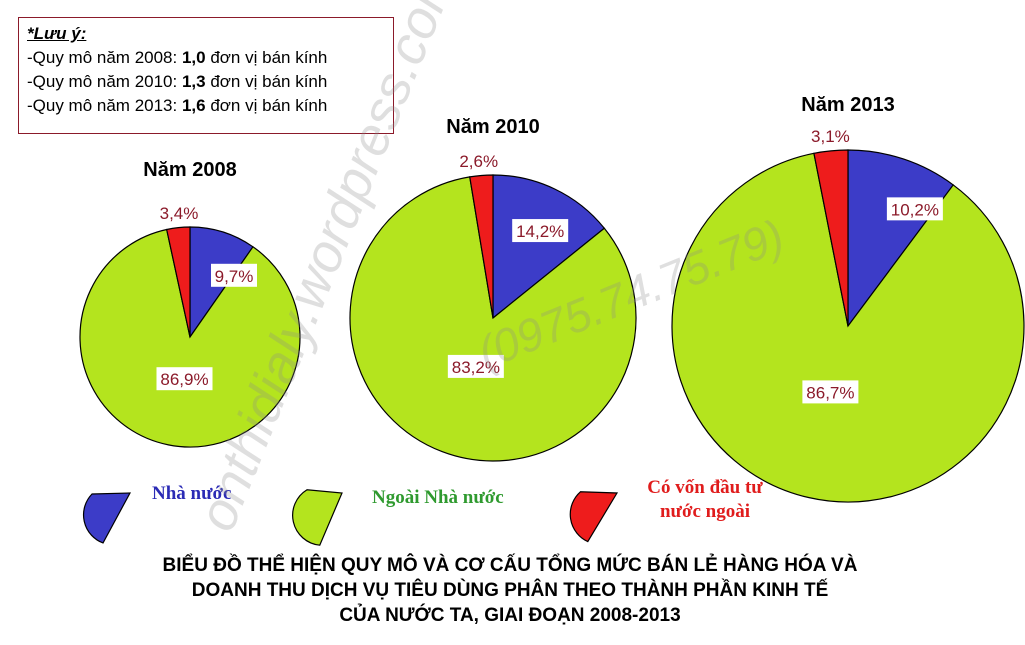  I want to click on pie-2-label-0: 10,2%, so click(915, 209).